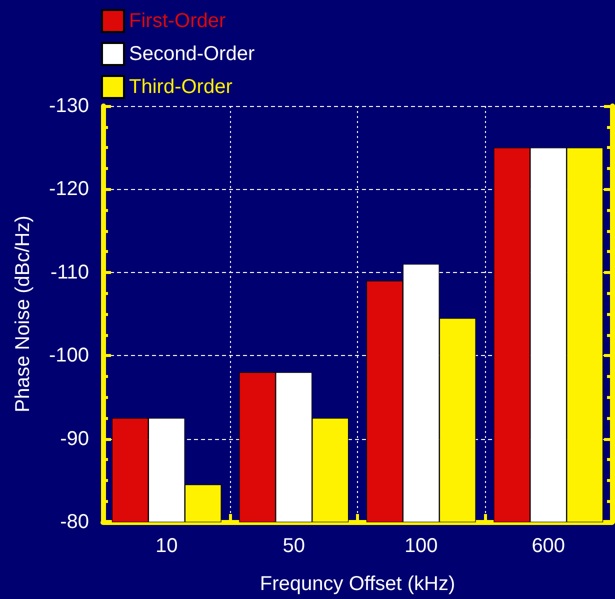  What do you see at coordinates (549, 546) in the screenshot?
I see `x-tick-label: 600` at bounding box center [549, 546].